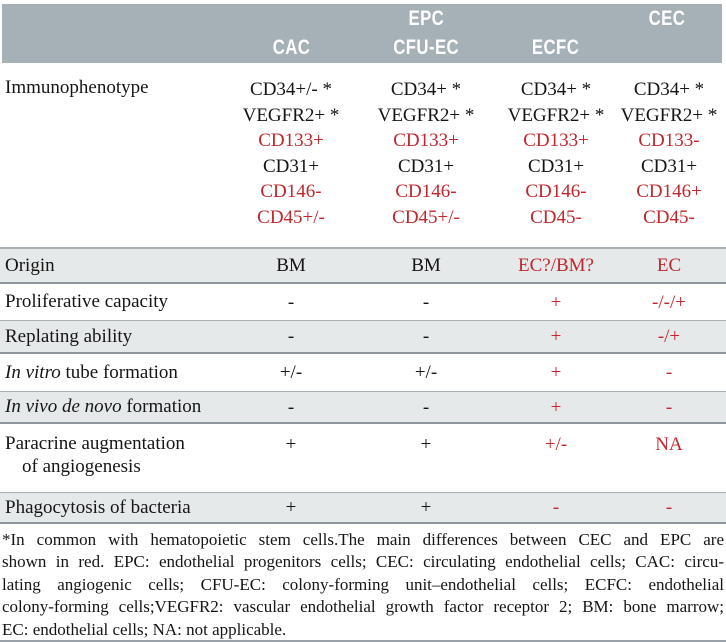 This screenshot has width=726, height=642. Describe the element at coordinates (669, 265) in the screenshot. I see `cell-value: EC` at that location.